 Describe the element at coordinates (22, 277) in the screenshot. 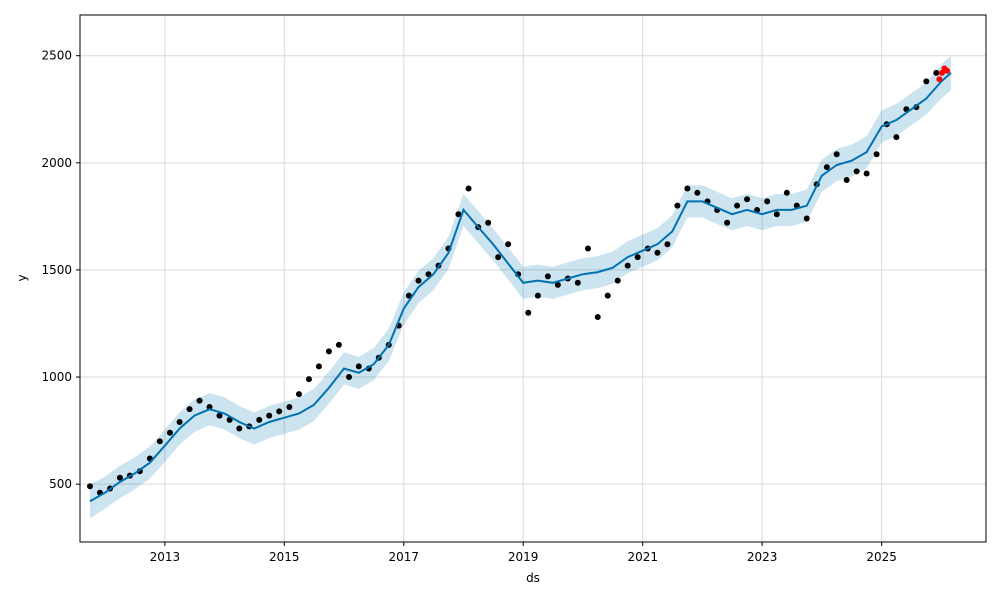

I see `y-axis-label: y` at that location.